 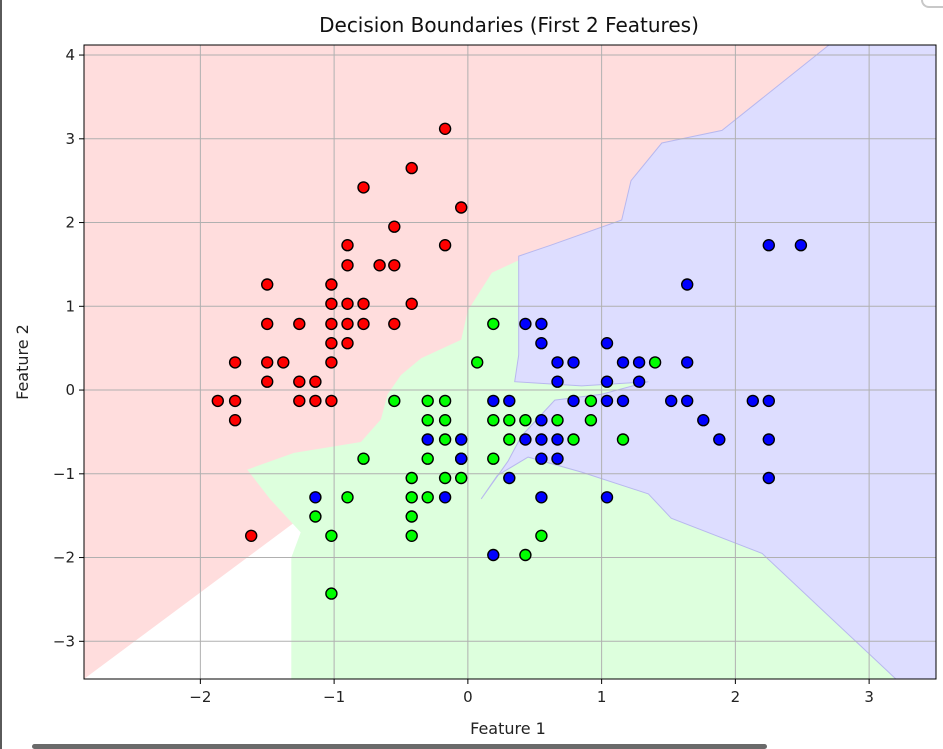 What do you see at coordinates (70, 223) in the screenshot?
I see `y-tick-label: 2` at bounding box center [70, 223].